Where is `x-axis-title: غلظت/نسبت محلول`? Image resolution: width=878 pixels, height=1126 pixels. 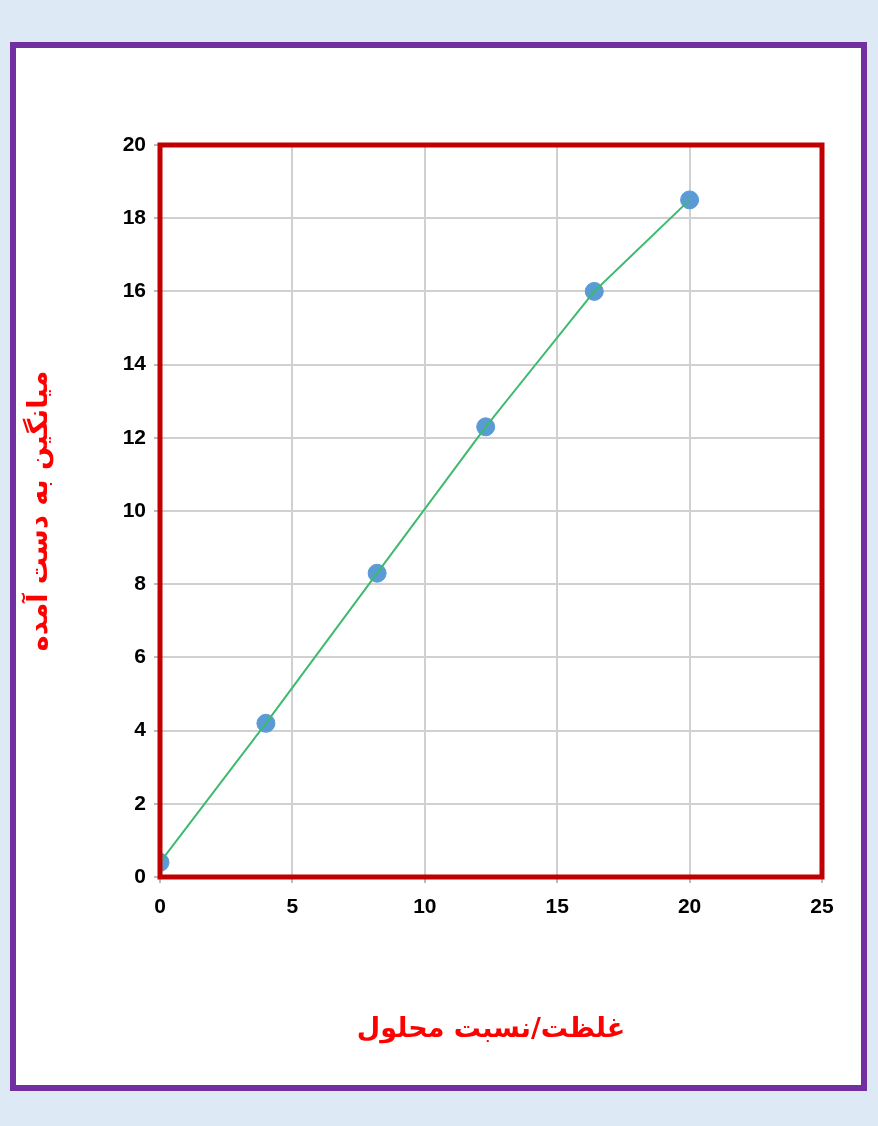
x-axis-title: غلظت/نسبت محلول is located at coordinates (491, 1027).